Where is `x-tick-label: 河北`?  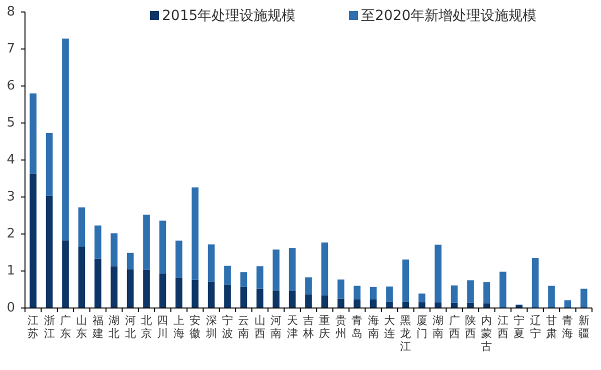
x-tick-label: 河北 is located at coordinates (130, 327).